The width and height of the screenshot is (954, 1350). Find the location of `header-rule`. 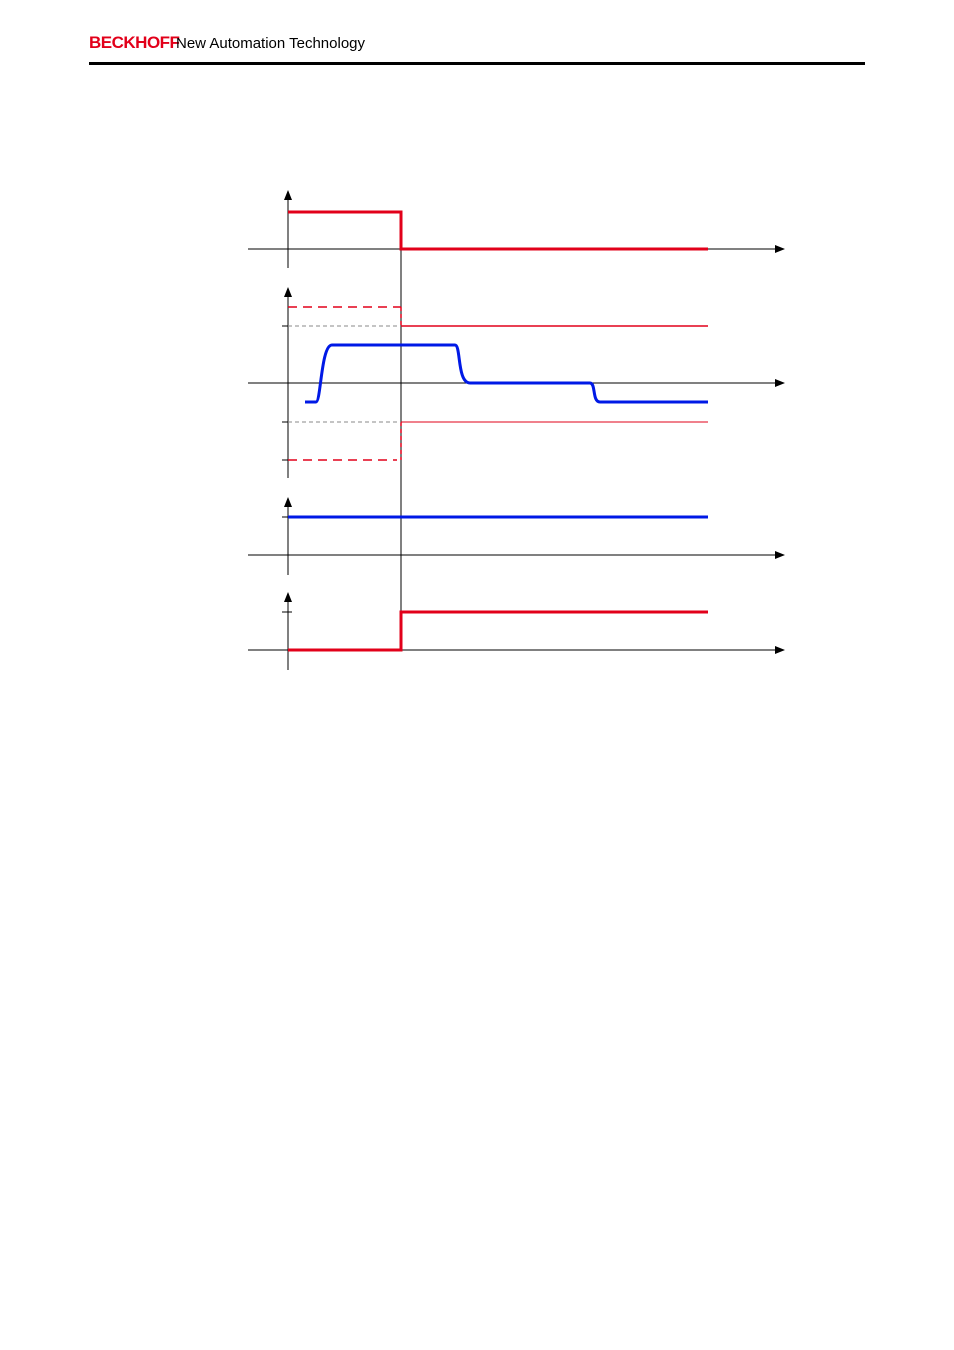

header-rule is located at coordinates (477, 63).